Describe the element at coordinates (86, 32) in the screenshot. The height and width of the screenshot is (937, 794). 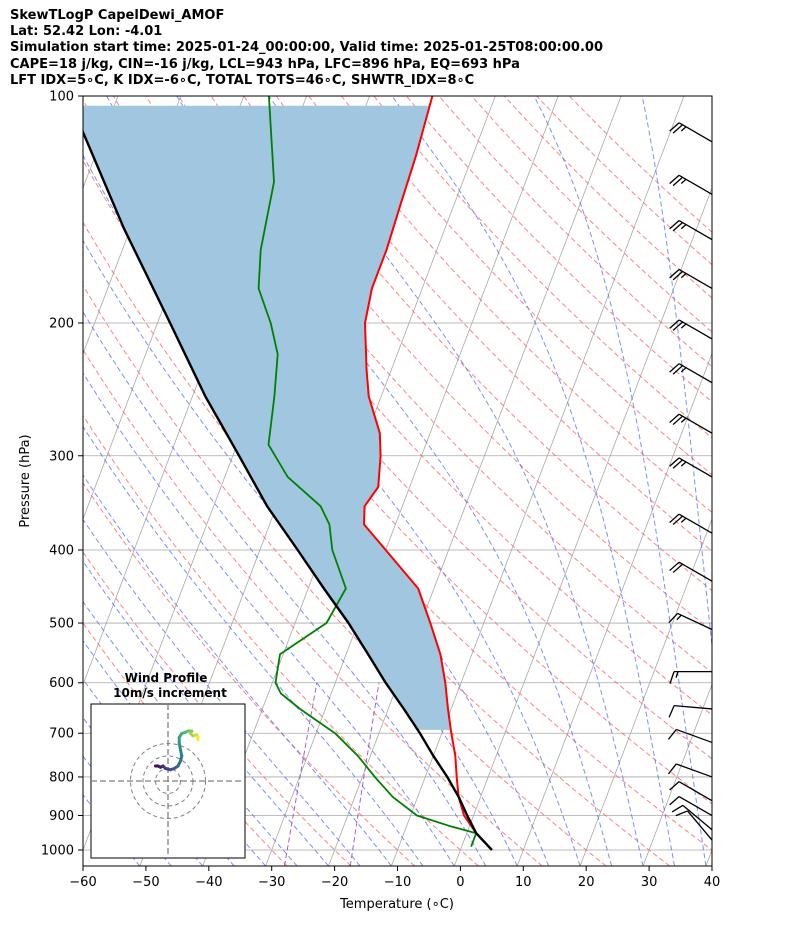
I see `location-line: Lat: 52.42 Lon: -4.01` at that location.